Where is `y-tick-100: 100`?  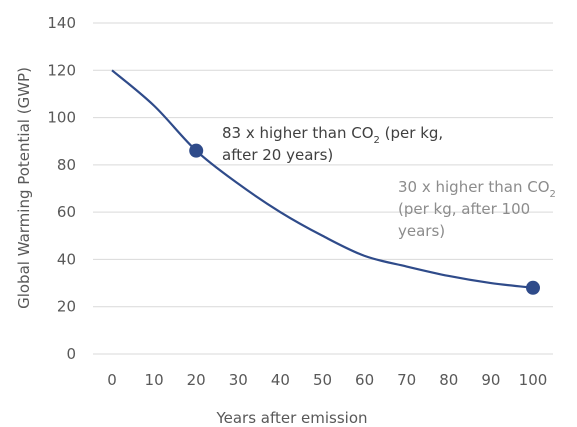
y-tick-100: 100 is located at coordinates (61, 118).